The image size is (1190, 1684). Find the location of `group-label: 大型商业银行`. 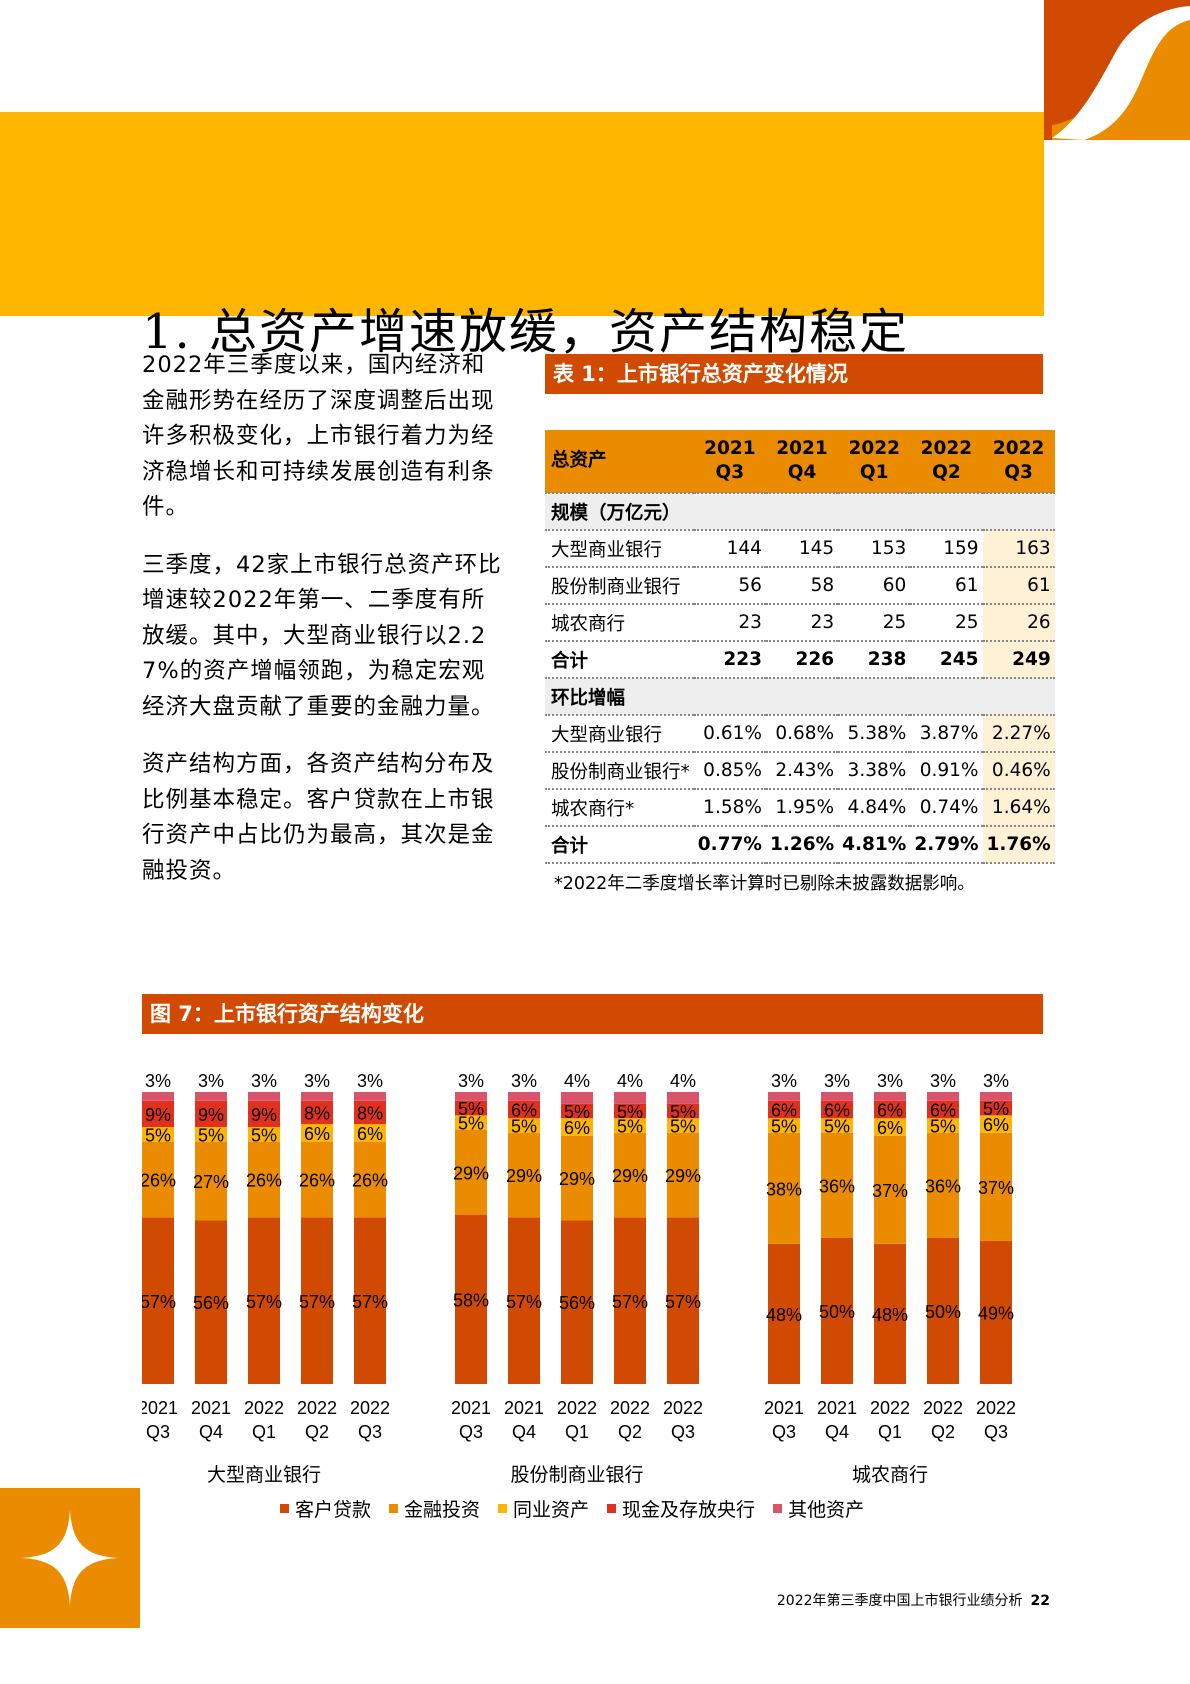

group-label: 大型商业银行 is located at coordinates (264, 1475).